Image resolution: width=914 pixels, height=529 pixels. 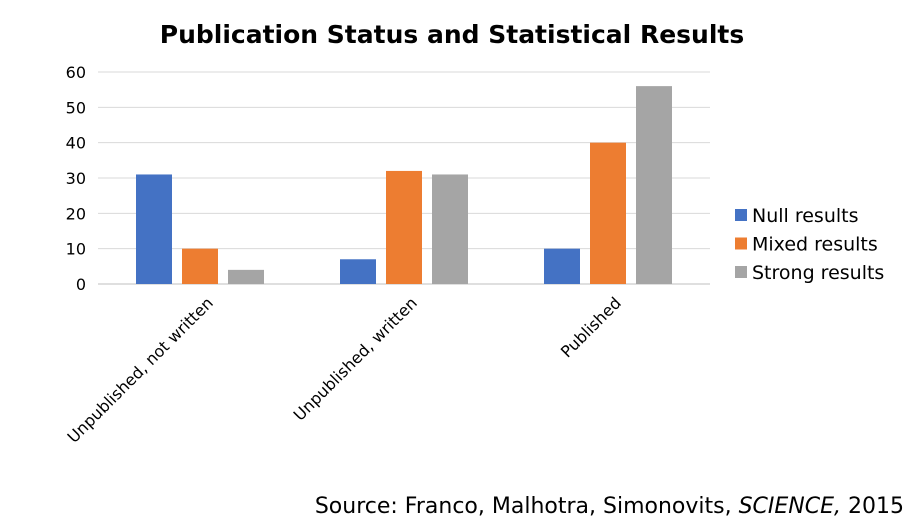 I want to click on y-tick-label: 10, so click(x=76, y=249).